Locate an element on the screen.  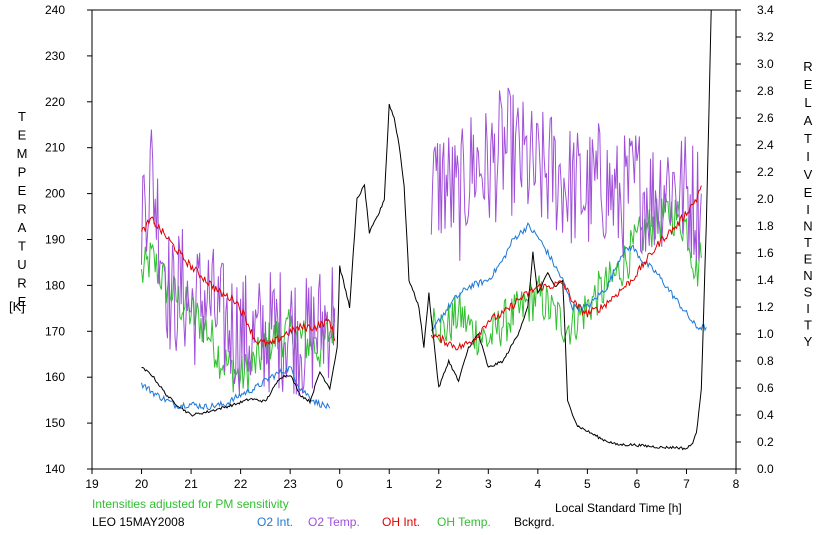
y-right-tick-label: 2.6 is located at coordinates (765, 118).